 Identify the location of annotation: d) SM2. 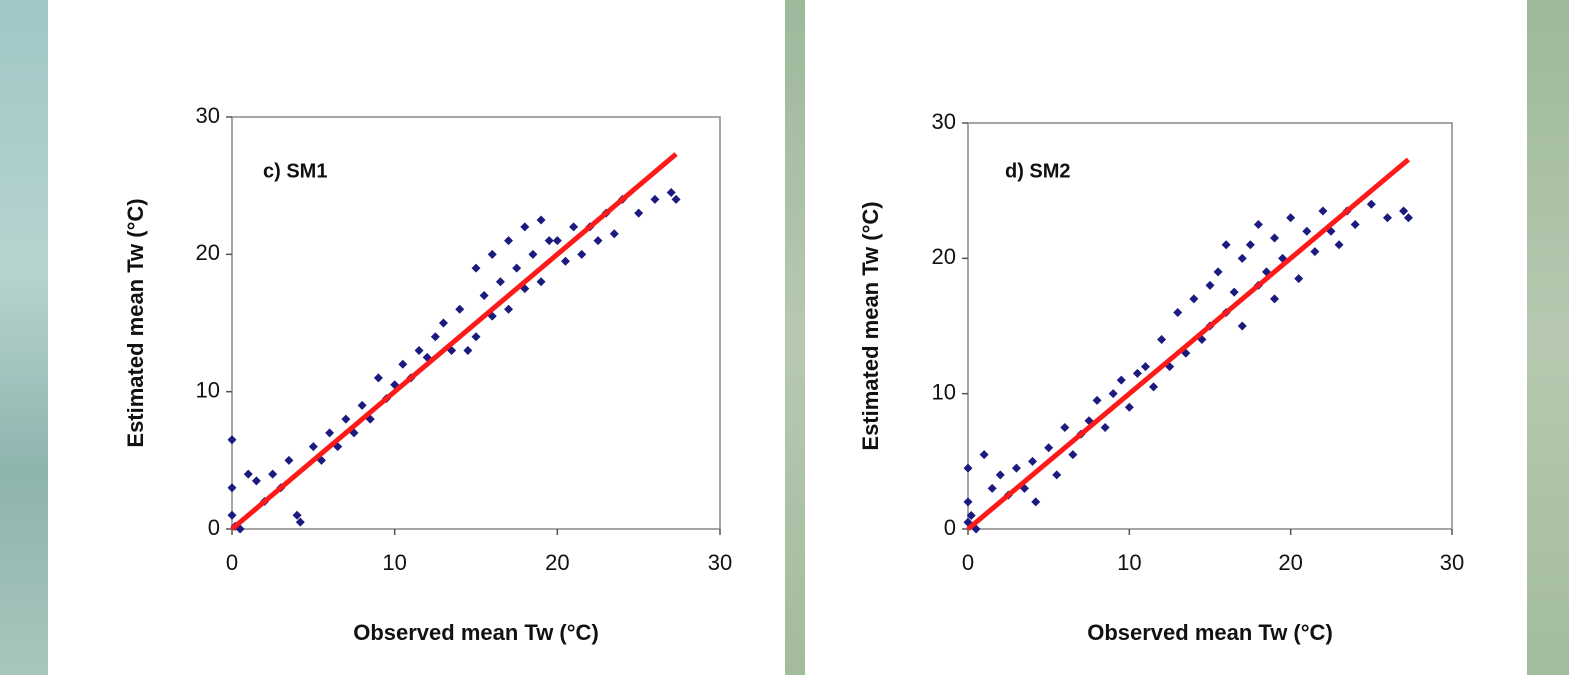
(1038, 171).